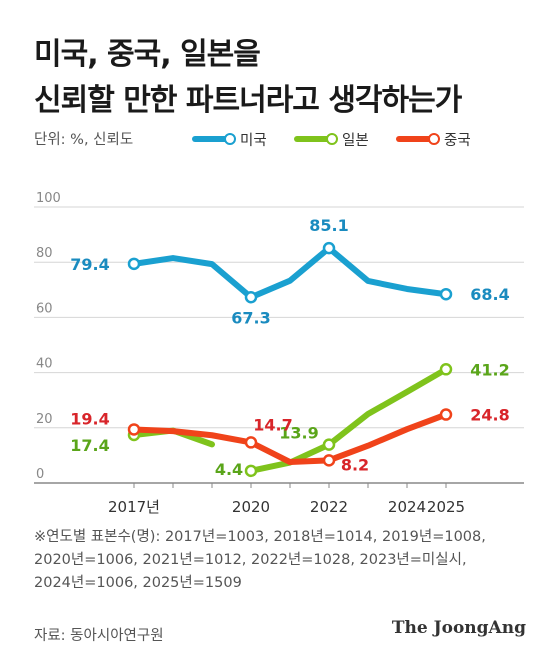 This screenshot has width=560, height=667. What do you see at coordinates (248, 100) in the screenshot?
I see `title-line-2: 신뢰할 만한 파트너라고 생각하는가` at bounding box center [248, 100].